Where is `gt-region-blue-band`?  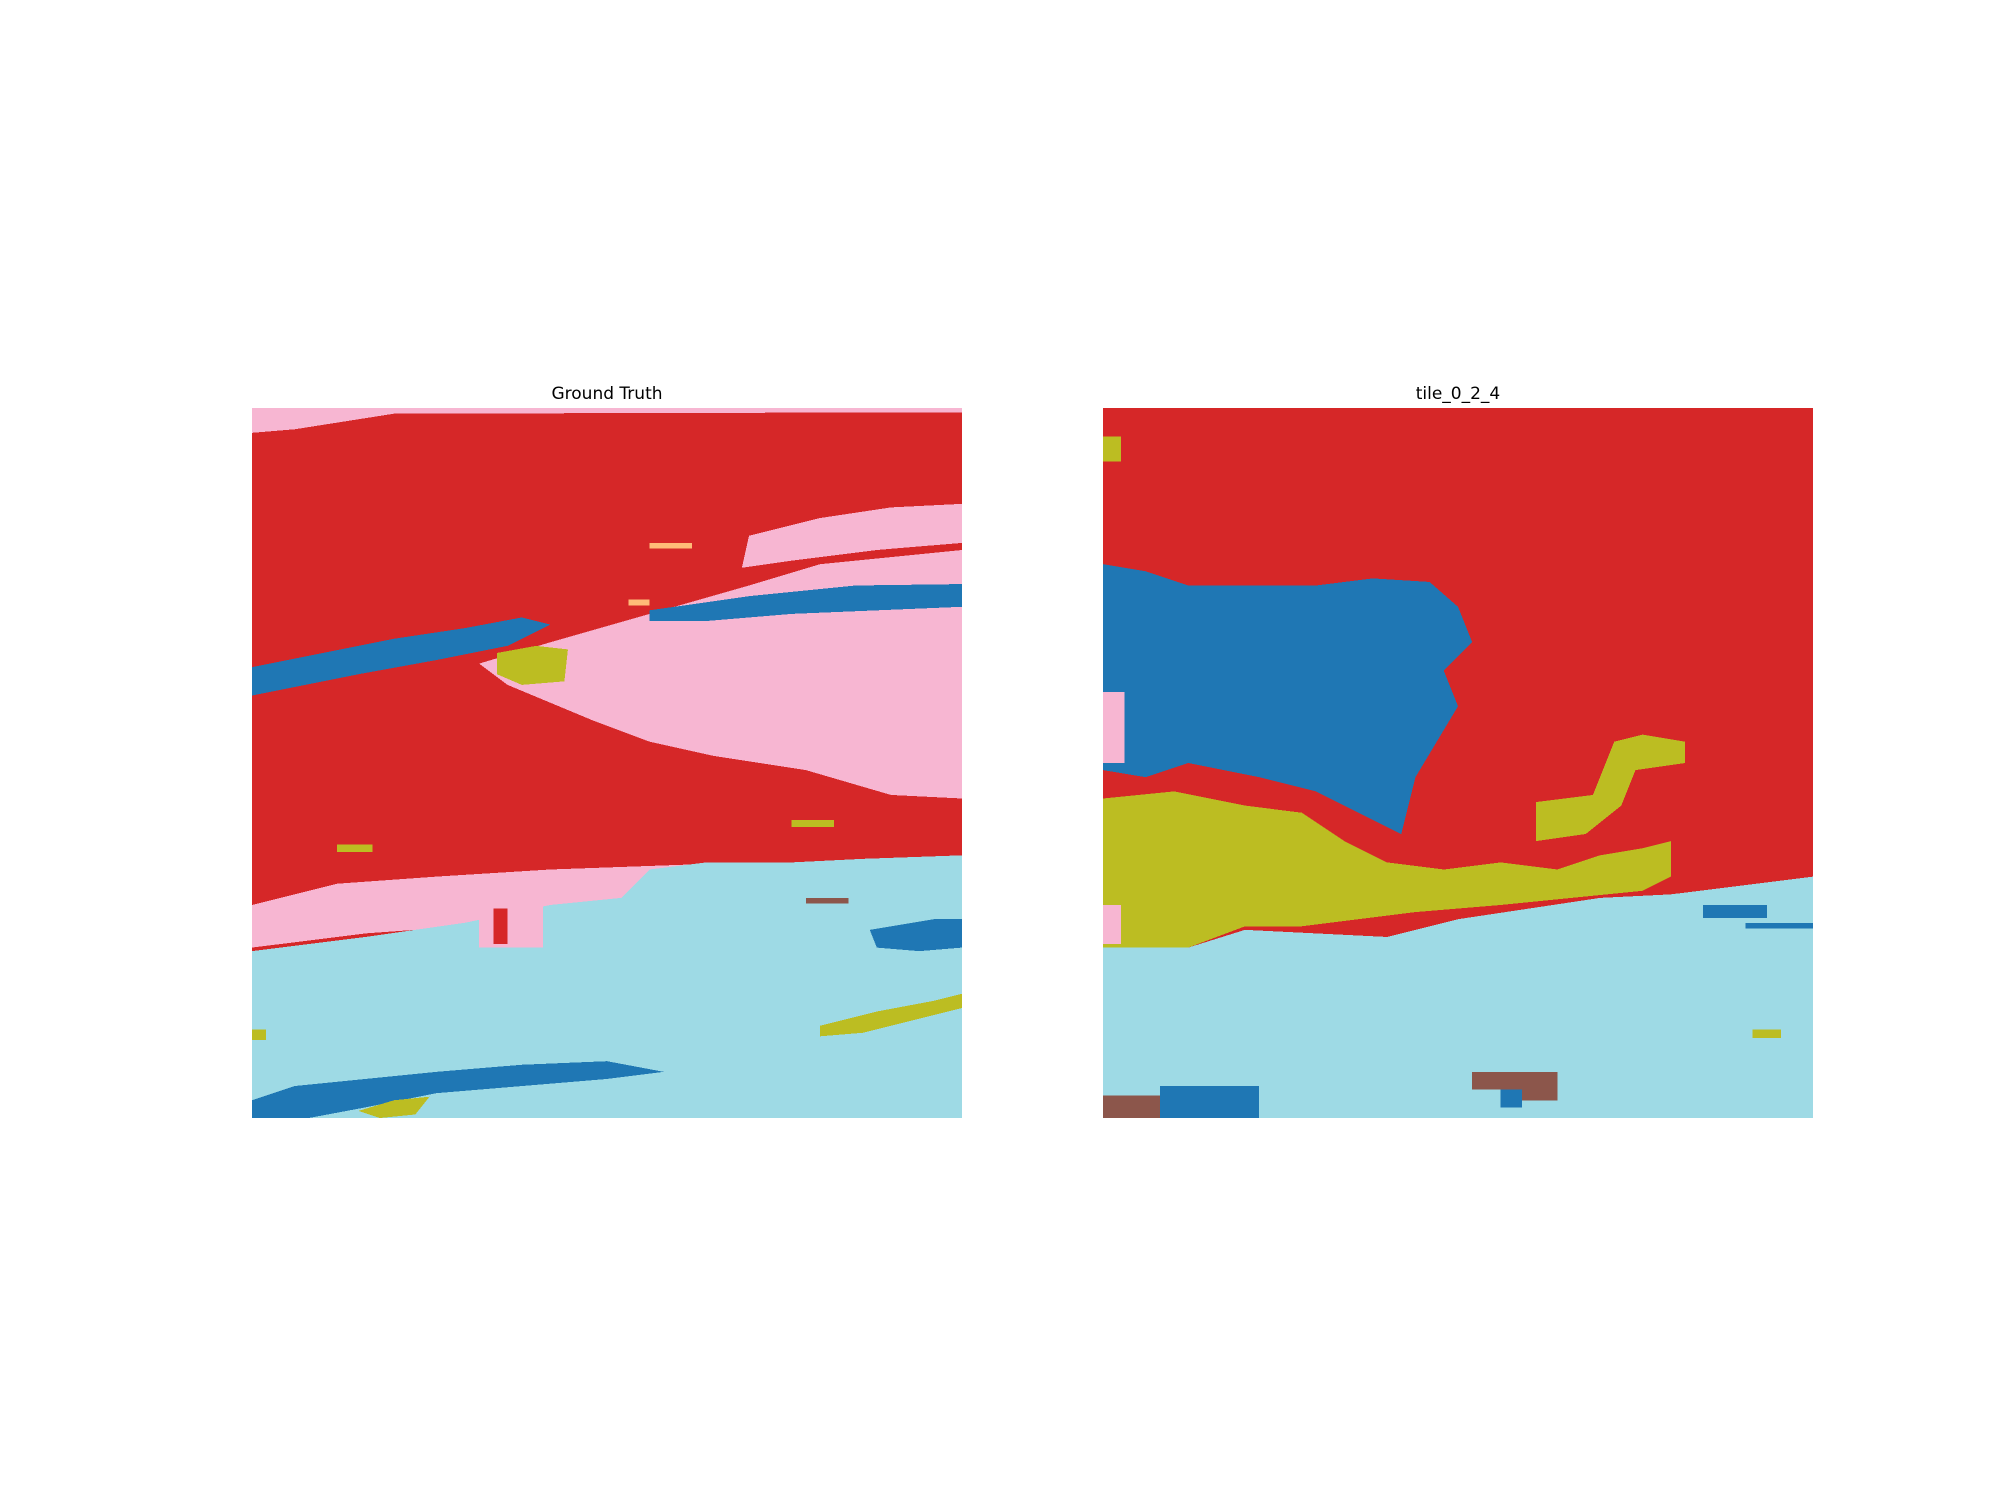
gt-region-blue-band is located at coordinates (401, 656).